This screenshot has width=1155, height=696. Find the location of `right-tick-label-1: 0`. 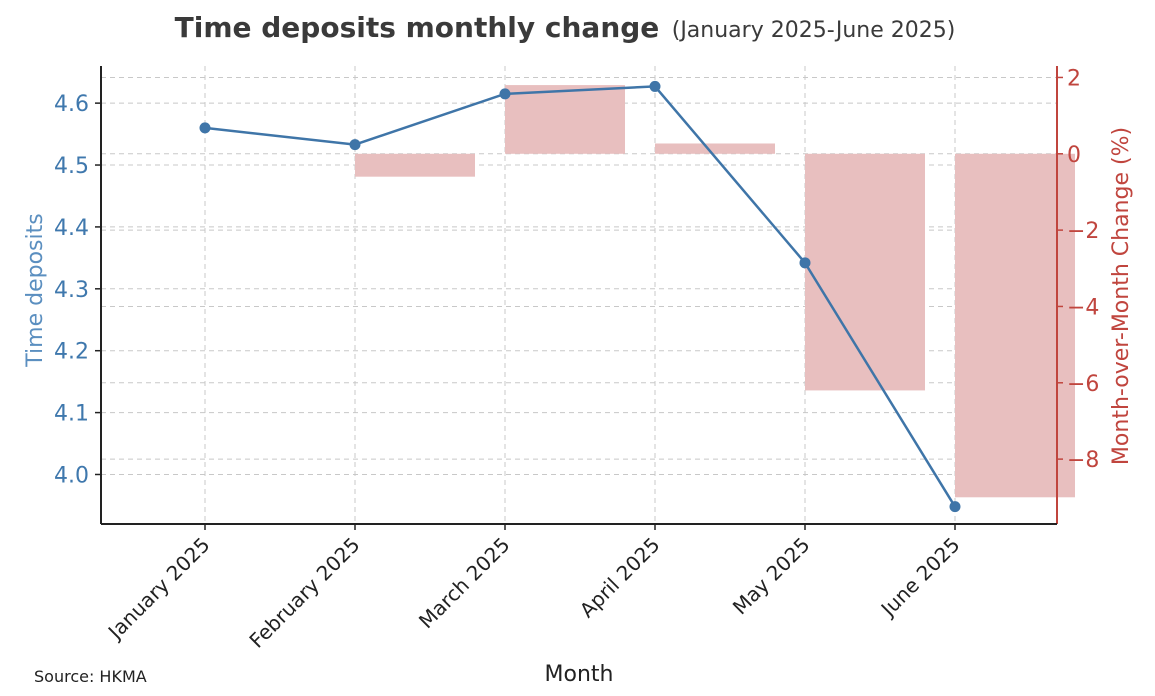

right-tick-label-1: 0 is located at coordinates (1074, 155).